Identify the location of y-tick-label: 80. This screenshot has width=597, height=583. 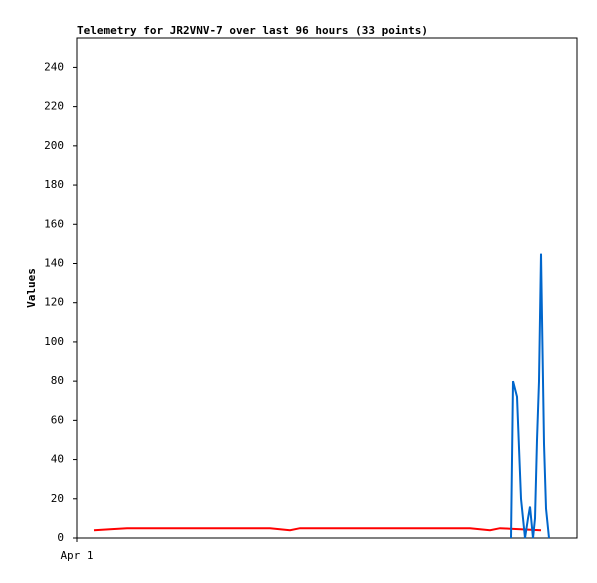
(57, 380).